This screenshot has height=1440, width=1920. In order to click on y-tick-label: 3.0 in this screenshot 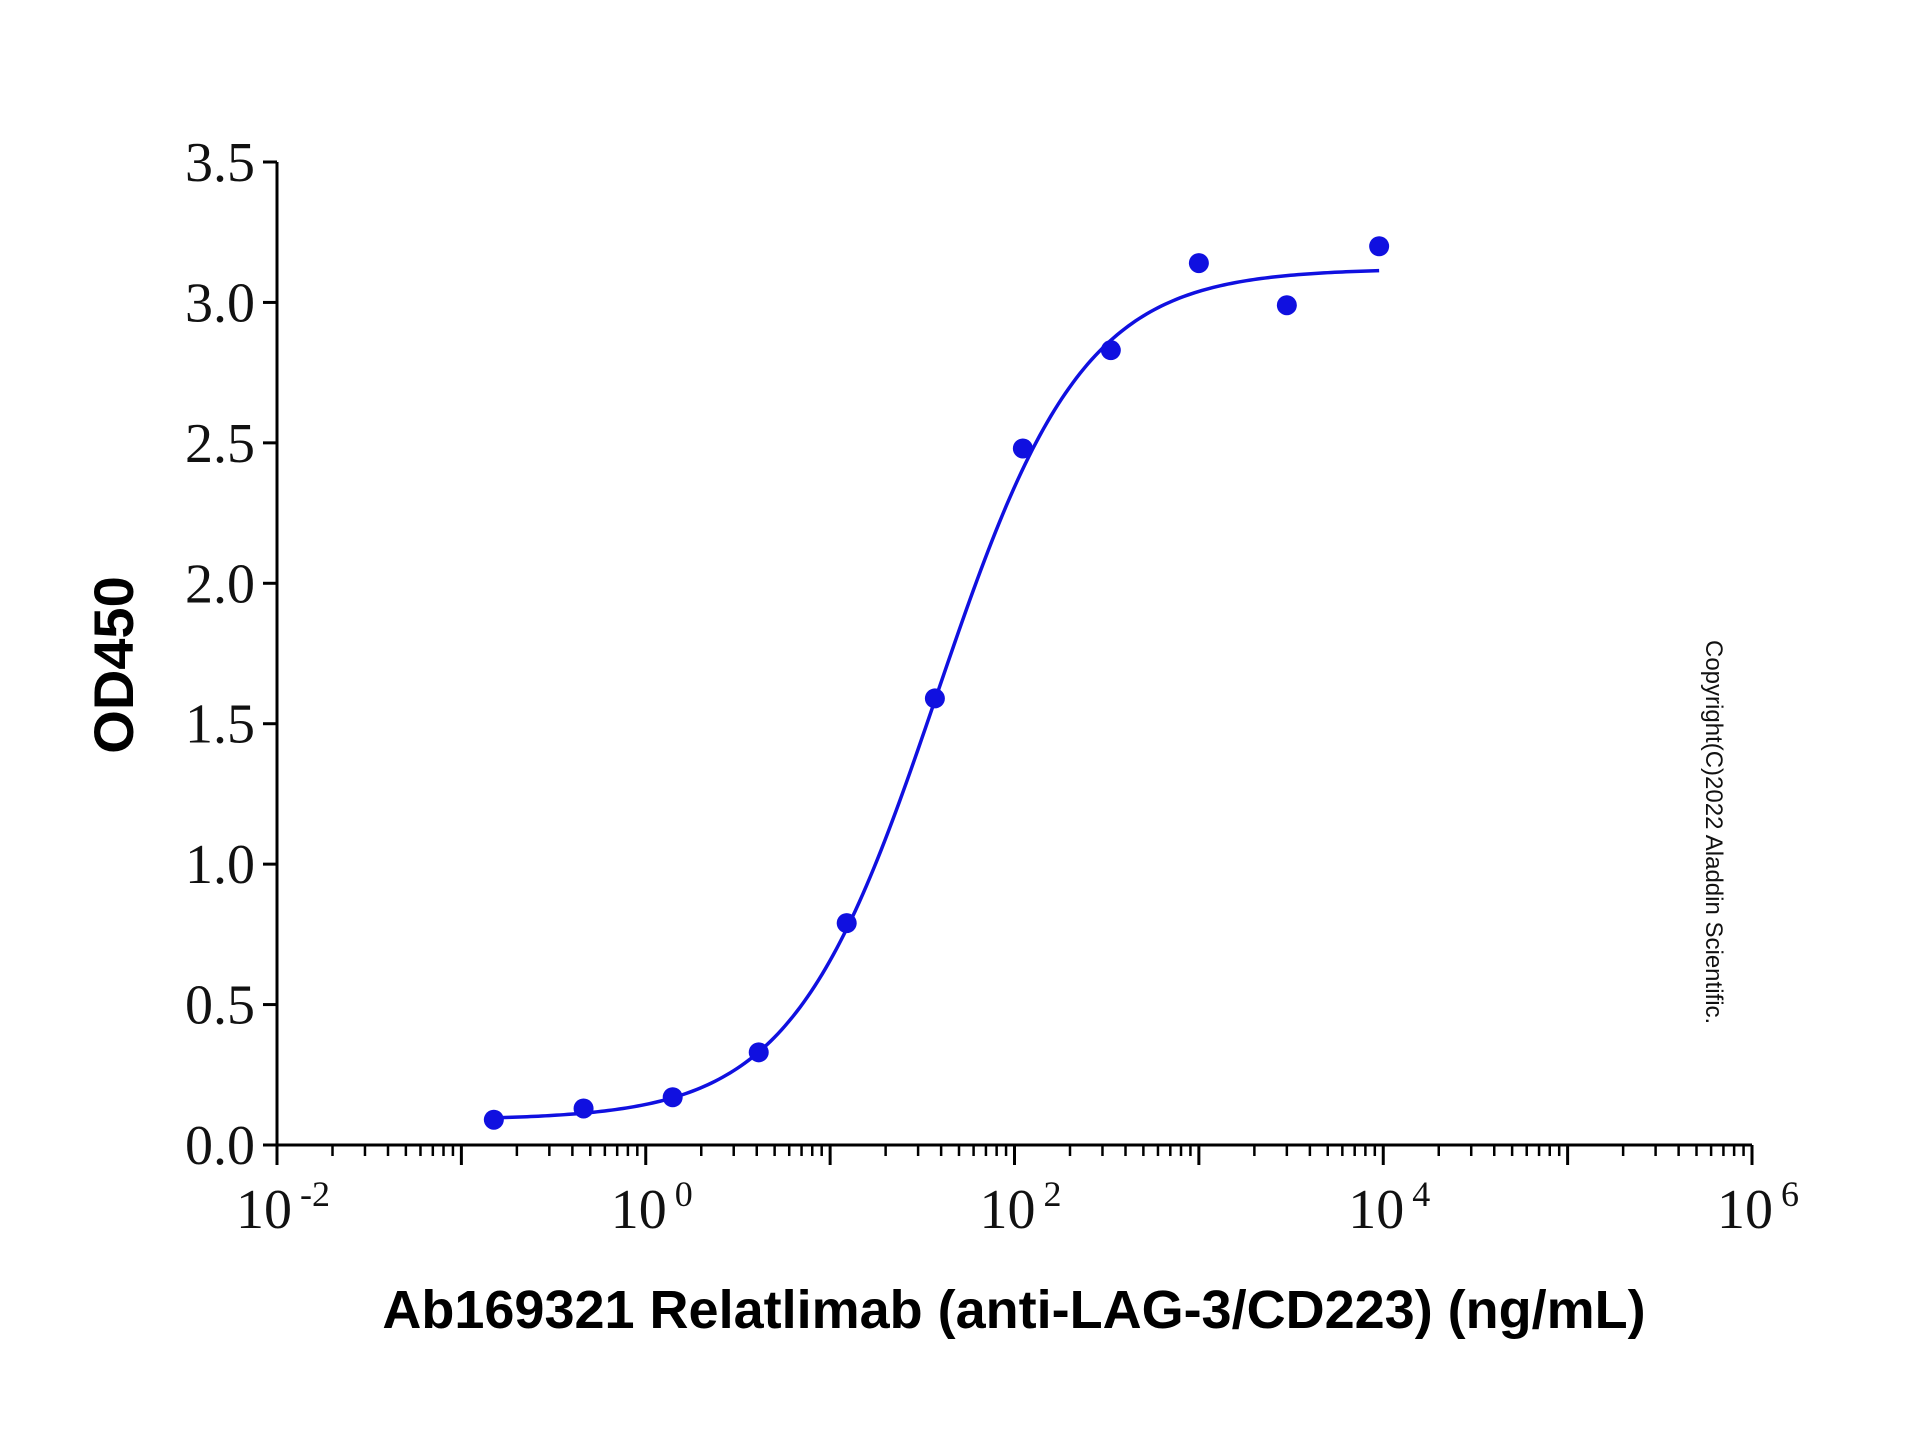, I will do `click(220, 303)`.